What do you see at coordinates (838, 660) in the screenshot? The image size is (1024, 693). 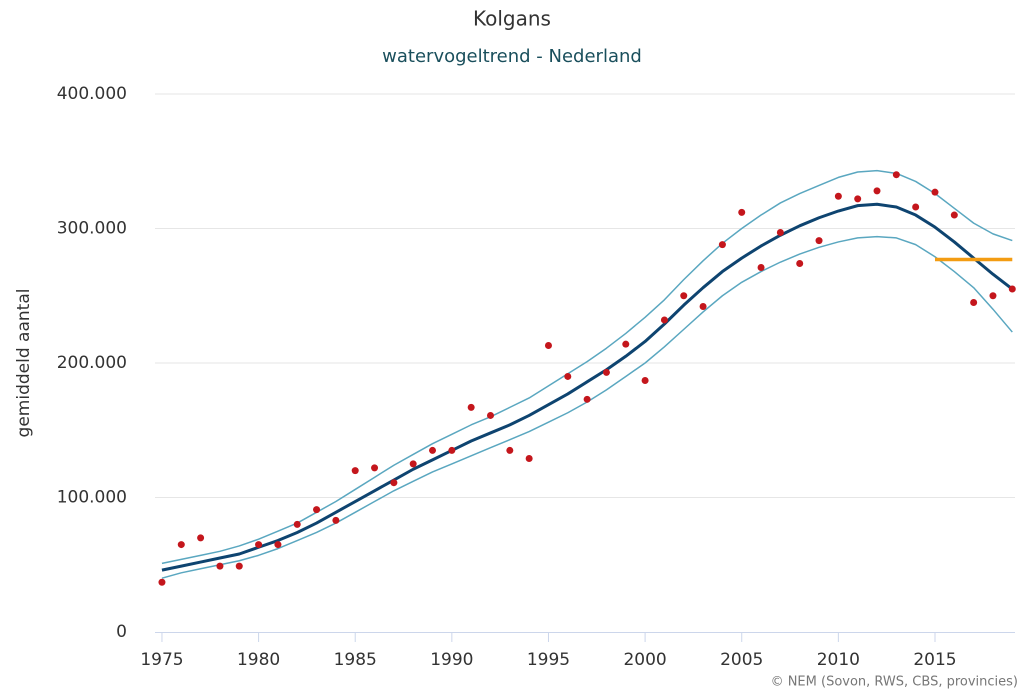 I see `x-tick-label: 2010` at bounding box center [838, 660].